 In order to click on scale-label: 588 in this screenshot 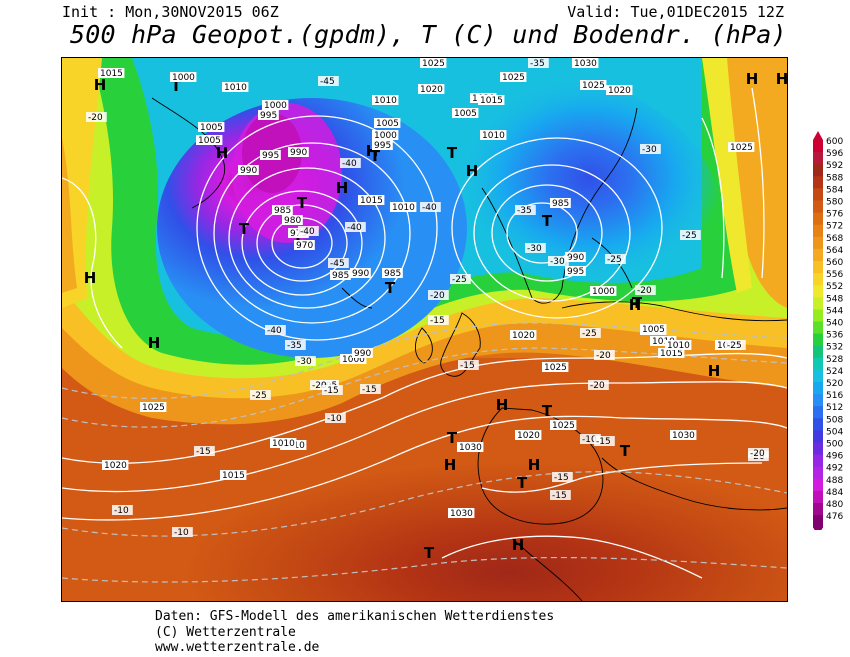, I will do `click(834, 178)`.